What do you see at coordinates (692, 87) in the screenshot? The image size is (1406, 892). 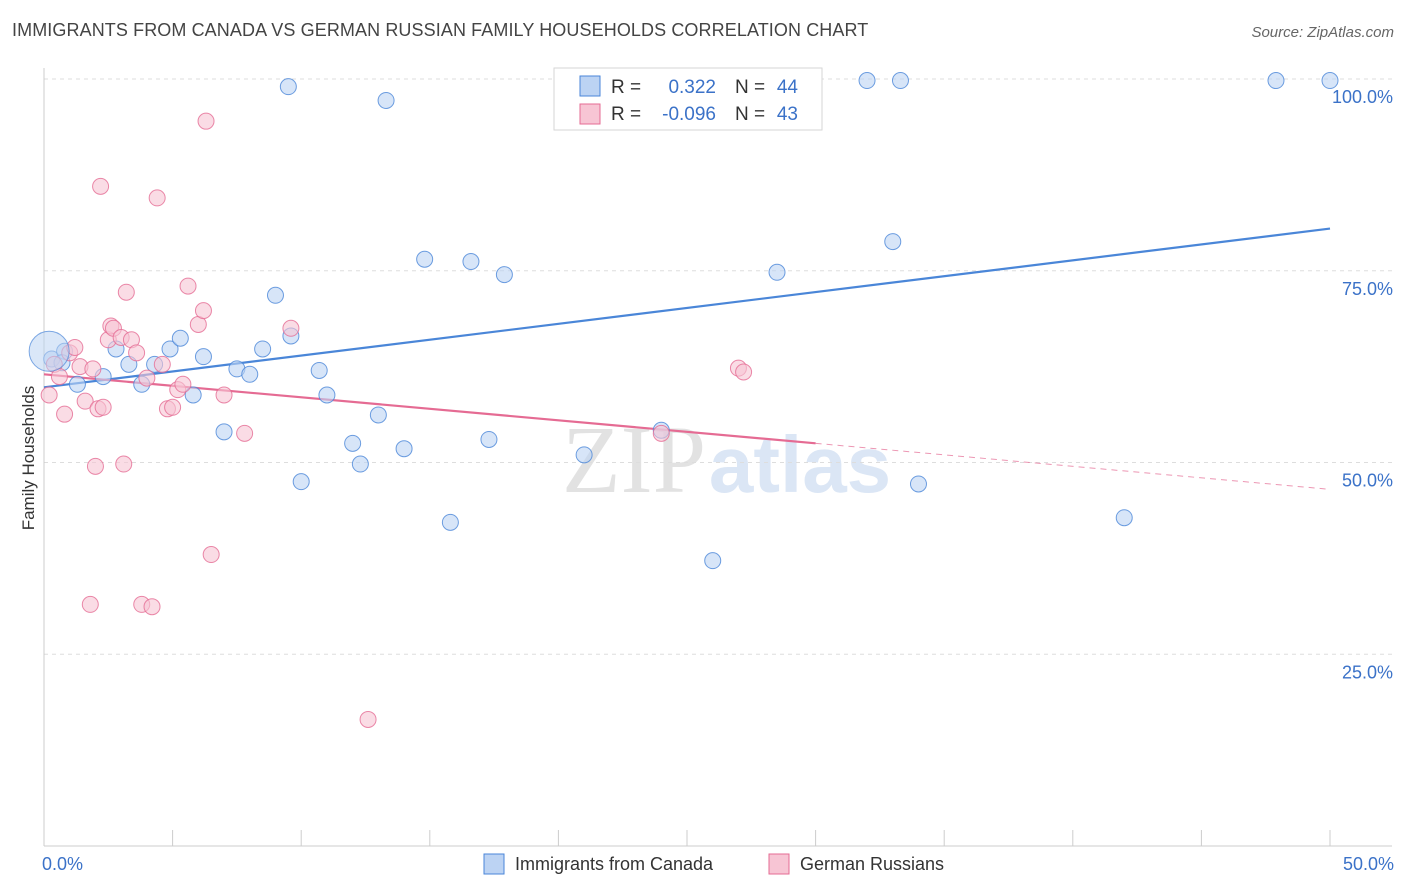 I see `legend-r-value-1: 0.322` at bounding box center [692, 87].